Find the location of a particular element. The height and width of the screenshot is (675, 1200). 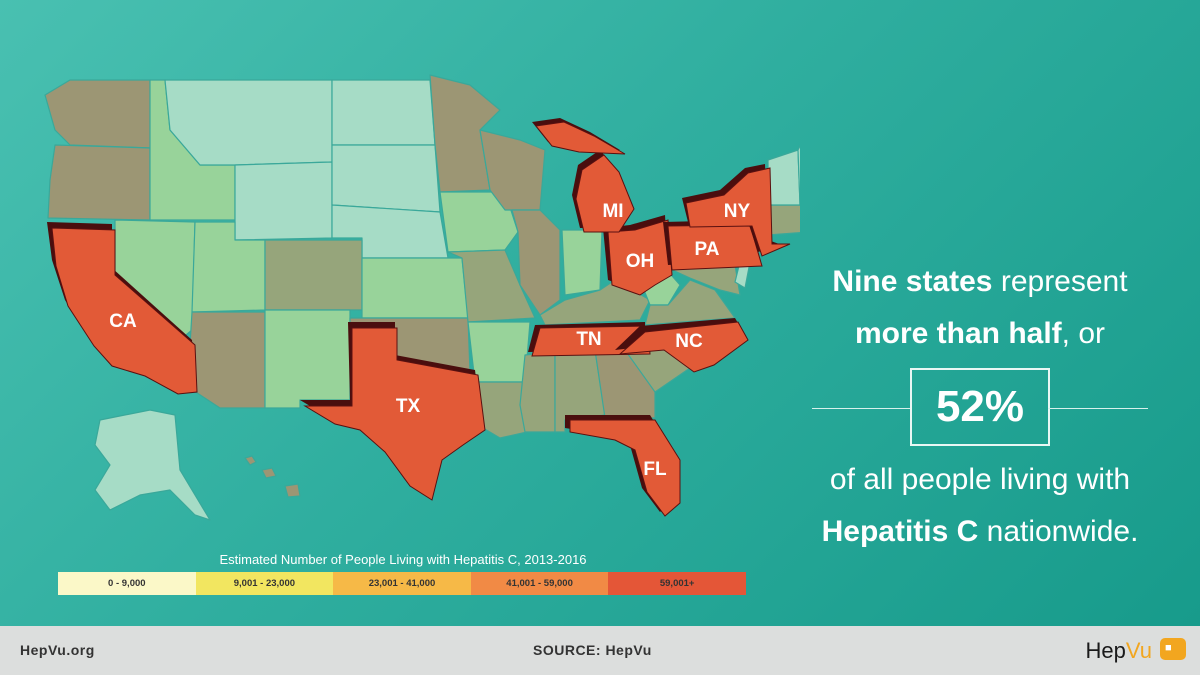

label-pa: PA is located at coordinates (707, 249).